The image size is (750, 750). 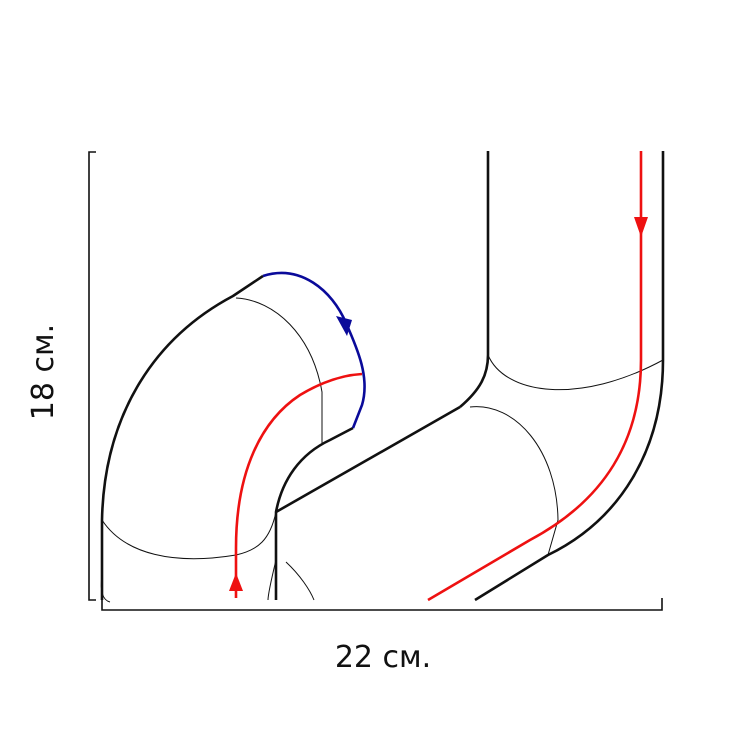 I want to click on left-elbow-inner-wall, so click(x=314, y=513).